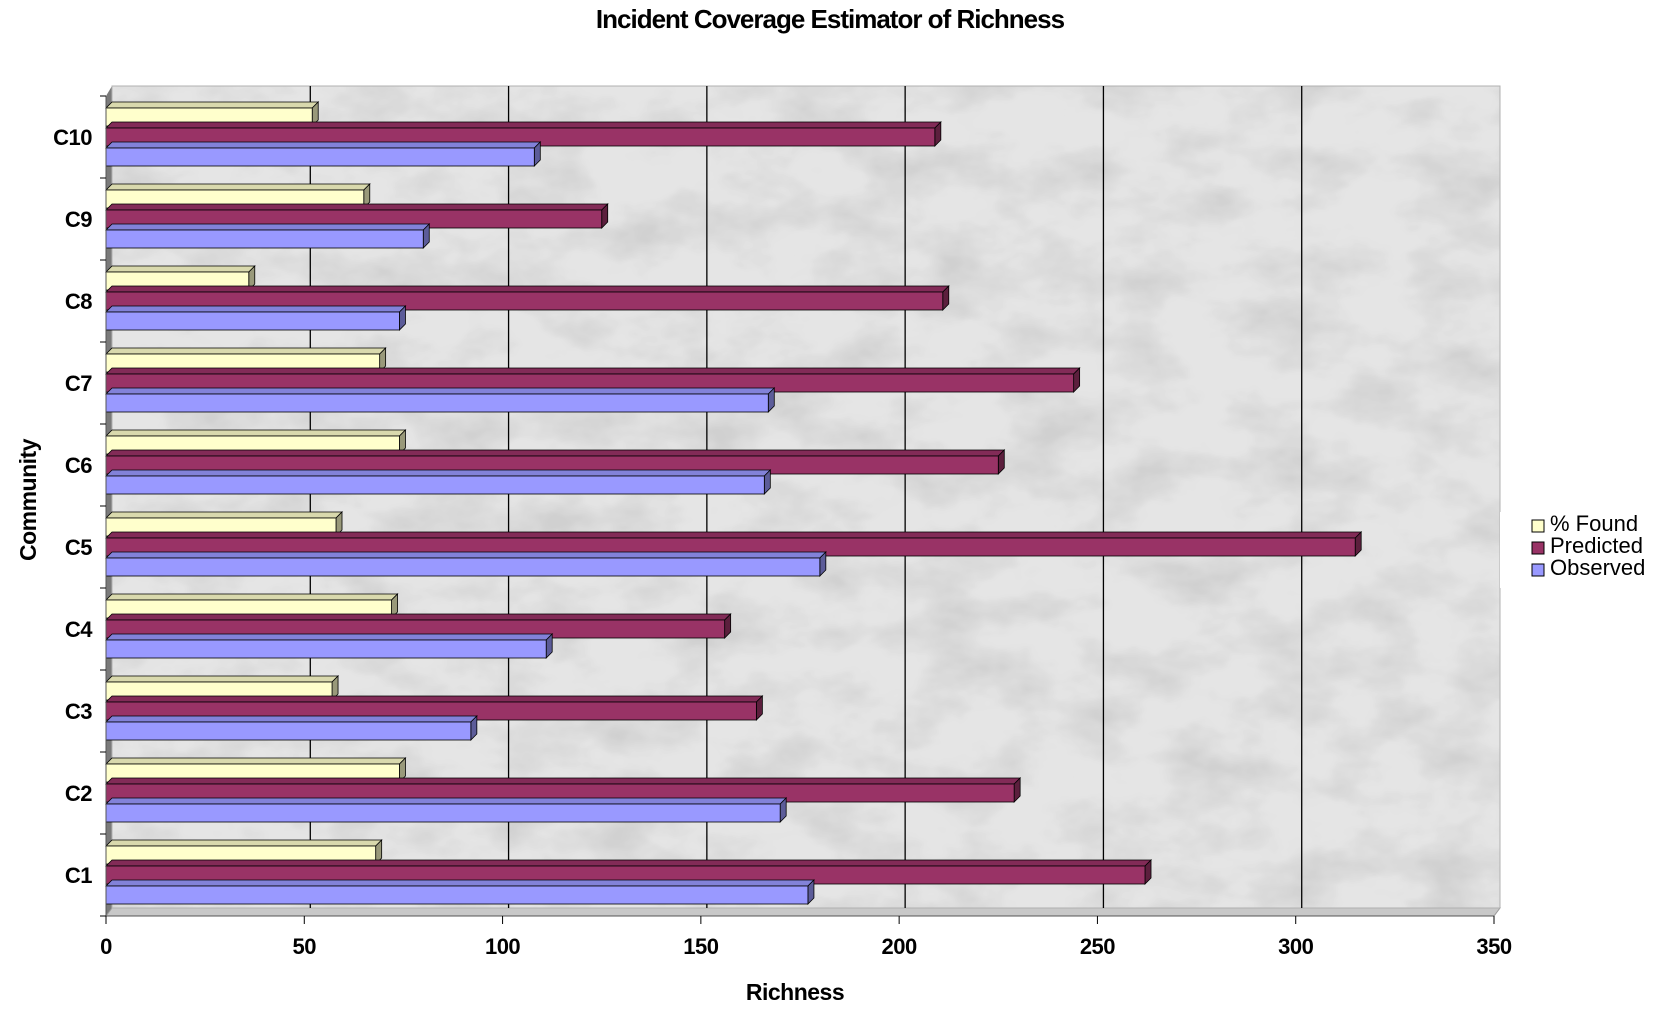  I want to click on bar-group-c9, so click(357, 216).